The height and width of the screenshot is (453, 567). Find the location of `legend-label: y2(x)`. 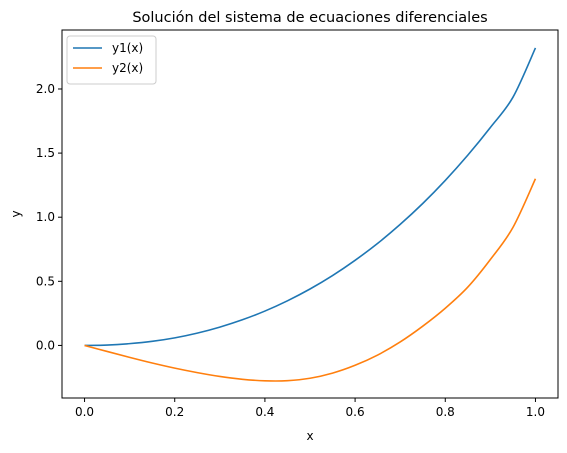

legend-label: y2(x) is located at coordinates (127, 68).